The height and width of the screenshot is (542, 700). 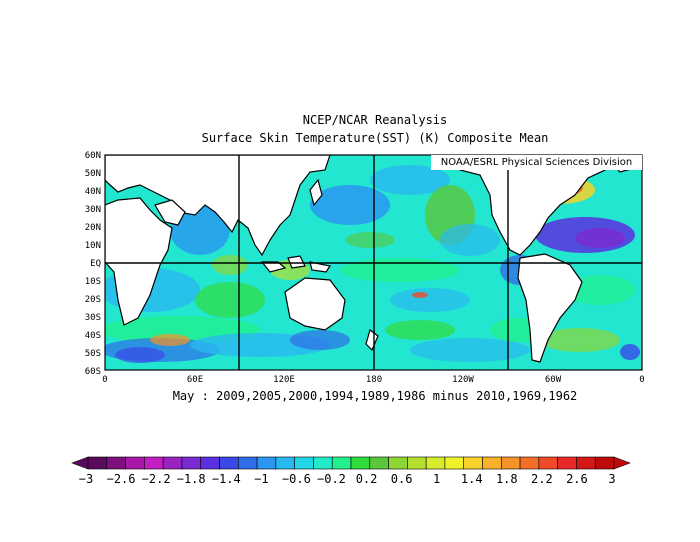 What do you see at coordinates (86, 479) in the screenshot?
I see `colorbar-tick-label: −3` at bounding box center [86, 479].